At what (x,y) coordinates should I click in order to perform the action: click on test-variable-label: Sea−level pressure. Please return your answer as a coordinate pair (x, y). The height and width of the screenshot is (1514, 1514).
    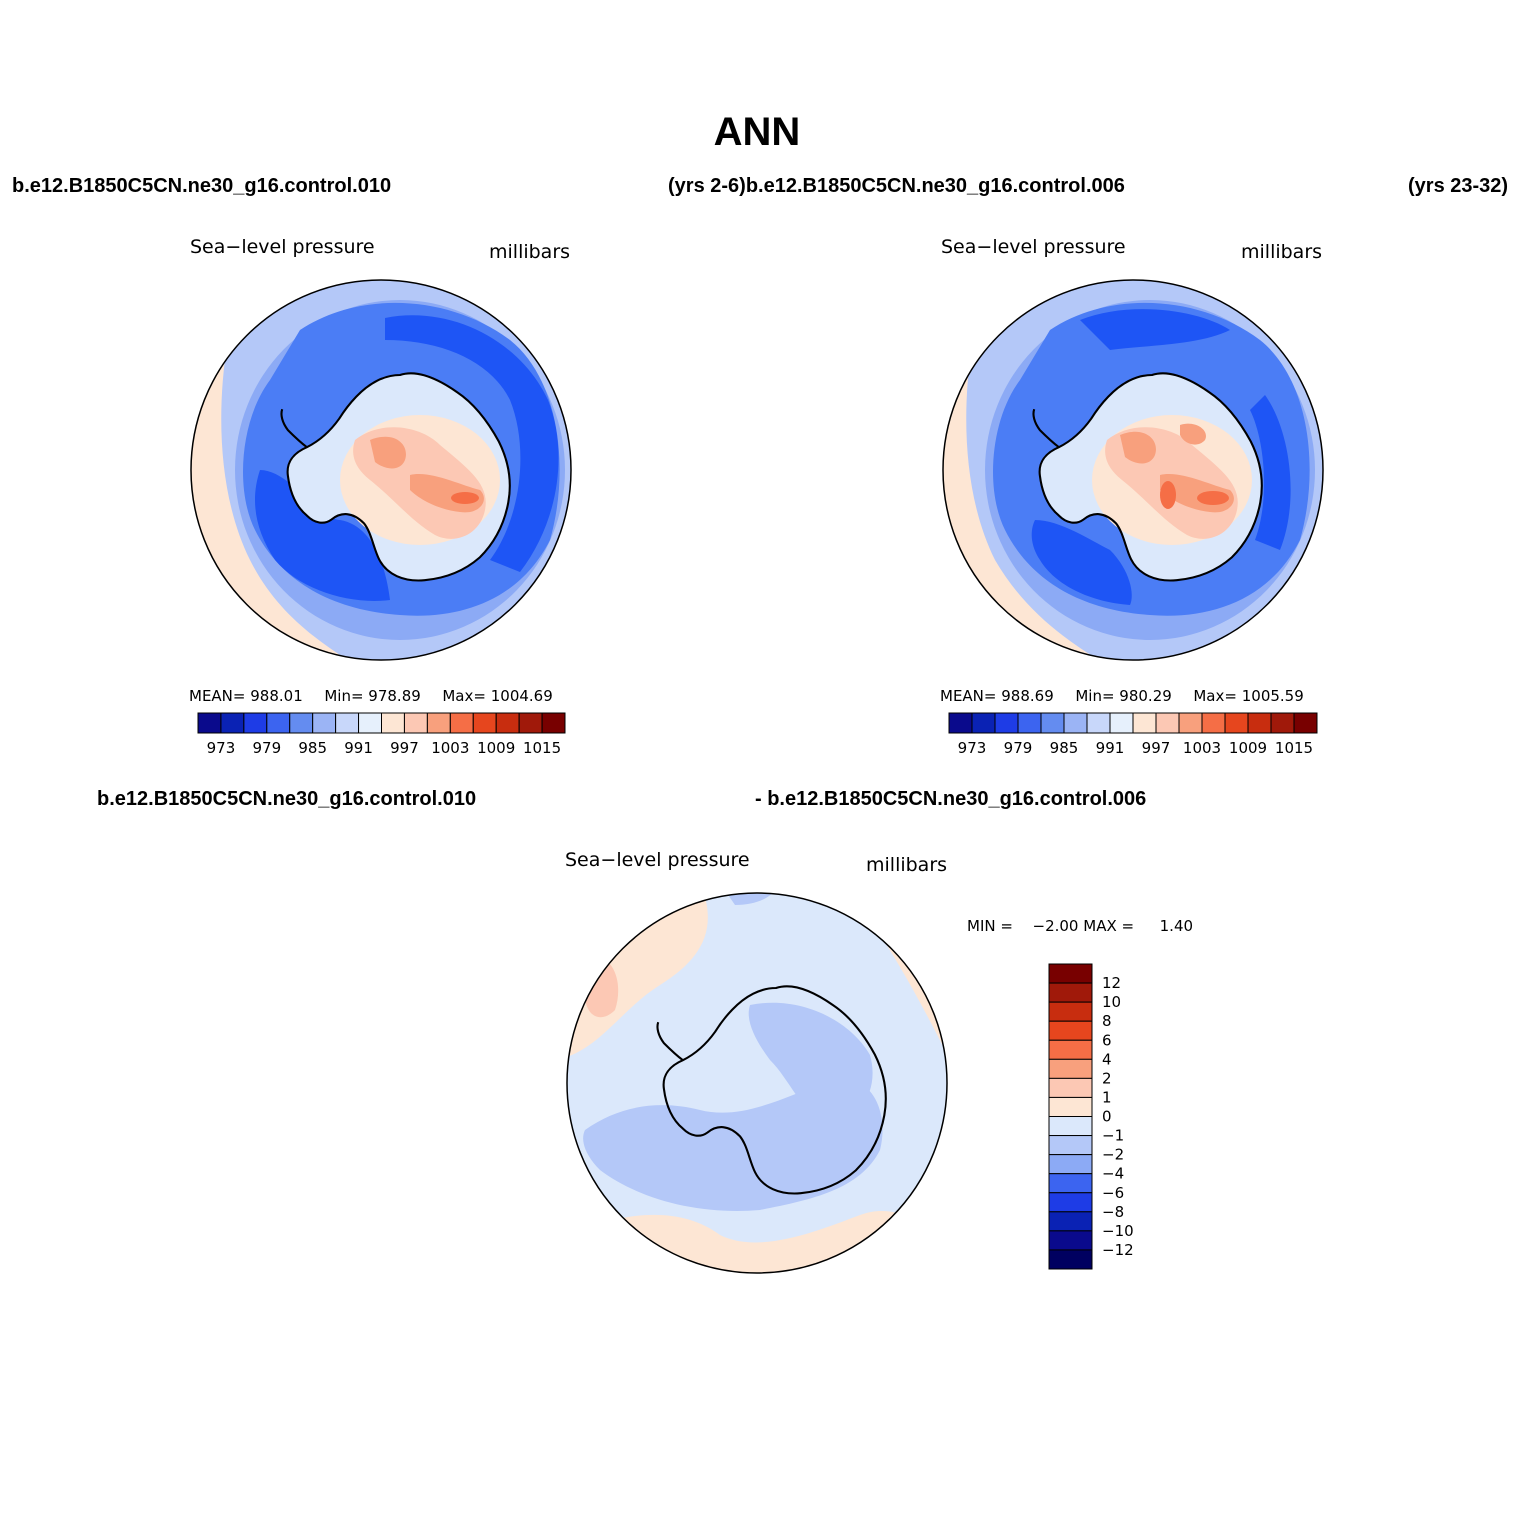
    Looking at the image, I should click on (282, 247).